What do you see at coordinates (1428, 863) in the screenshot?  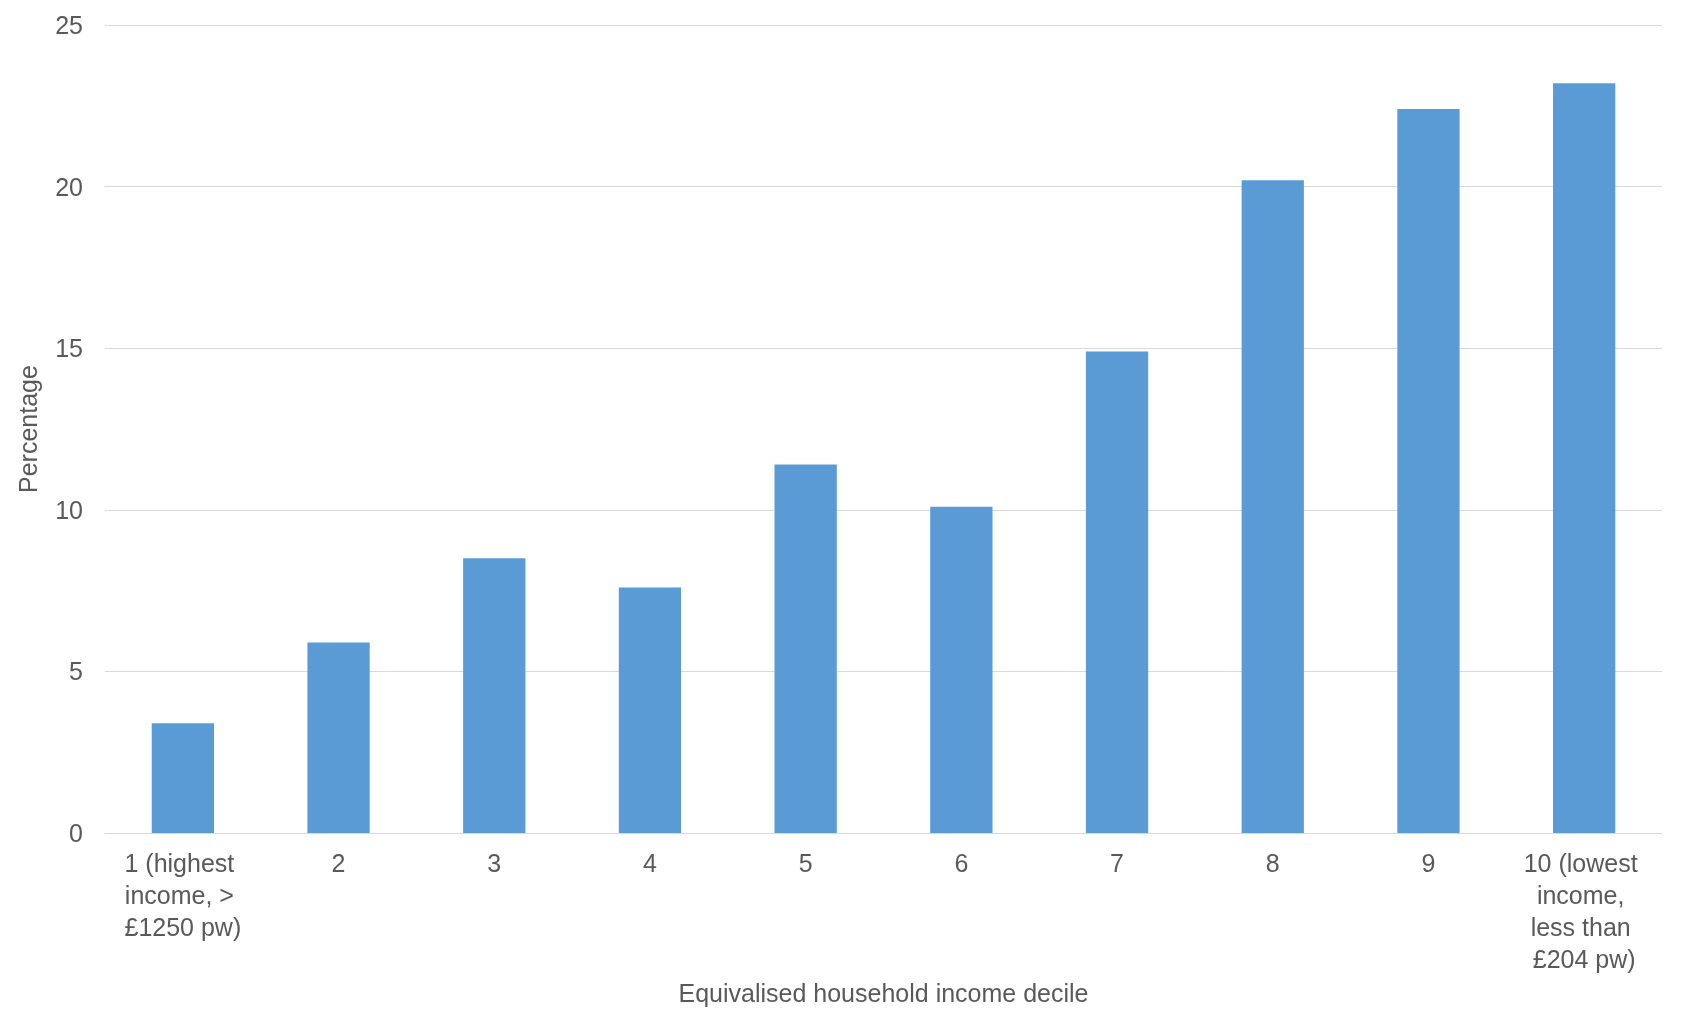 I see `x-tick-label: 9` at bounding box center [1428, 863].